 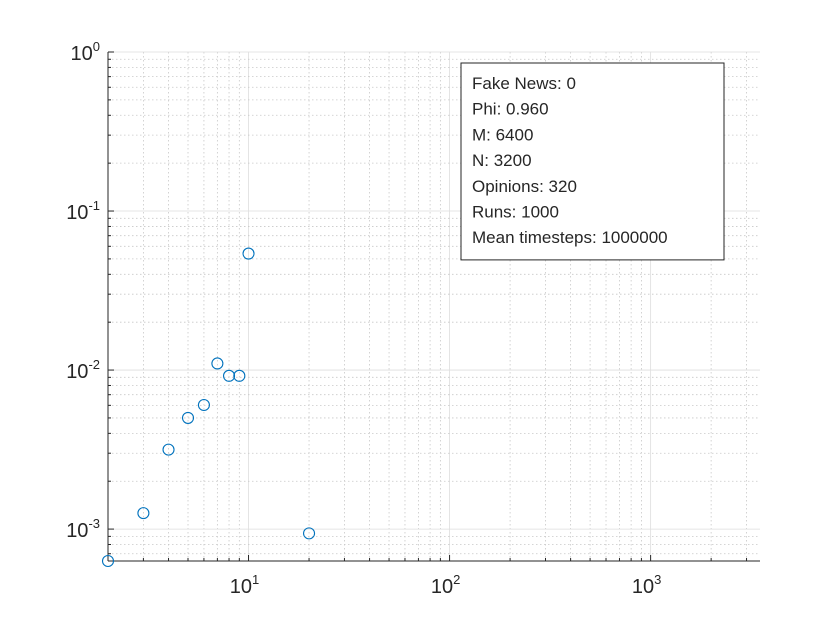 What do you see at coordinates (515, 212) in the screenshot?
I see `annotation-line: Runs: 1000` at bounding box center [515, 212].